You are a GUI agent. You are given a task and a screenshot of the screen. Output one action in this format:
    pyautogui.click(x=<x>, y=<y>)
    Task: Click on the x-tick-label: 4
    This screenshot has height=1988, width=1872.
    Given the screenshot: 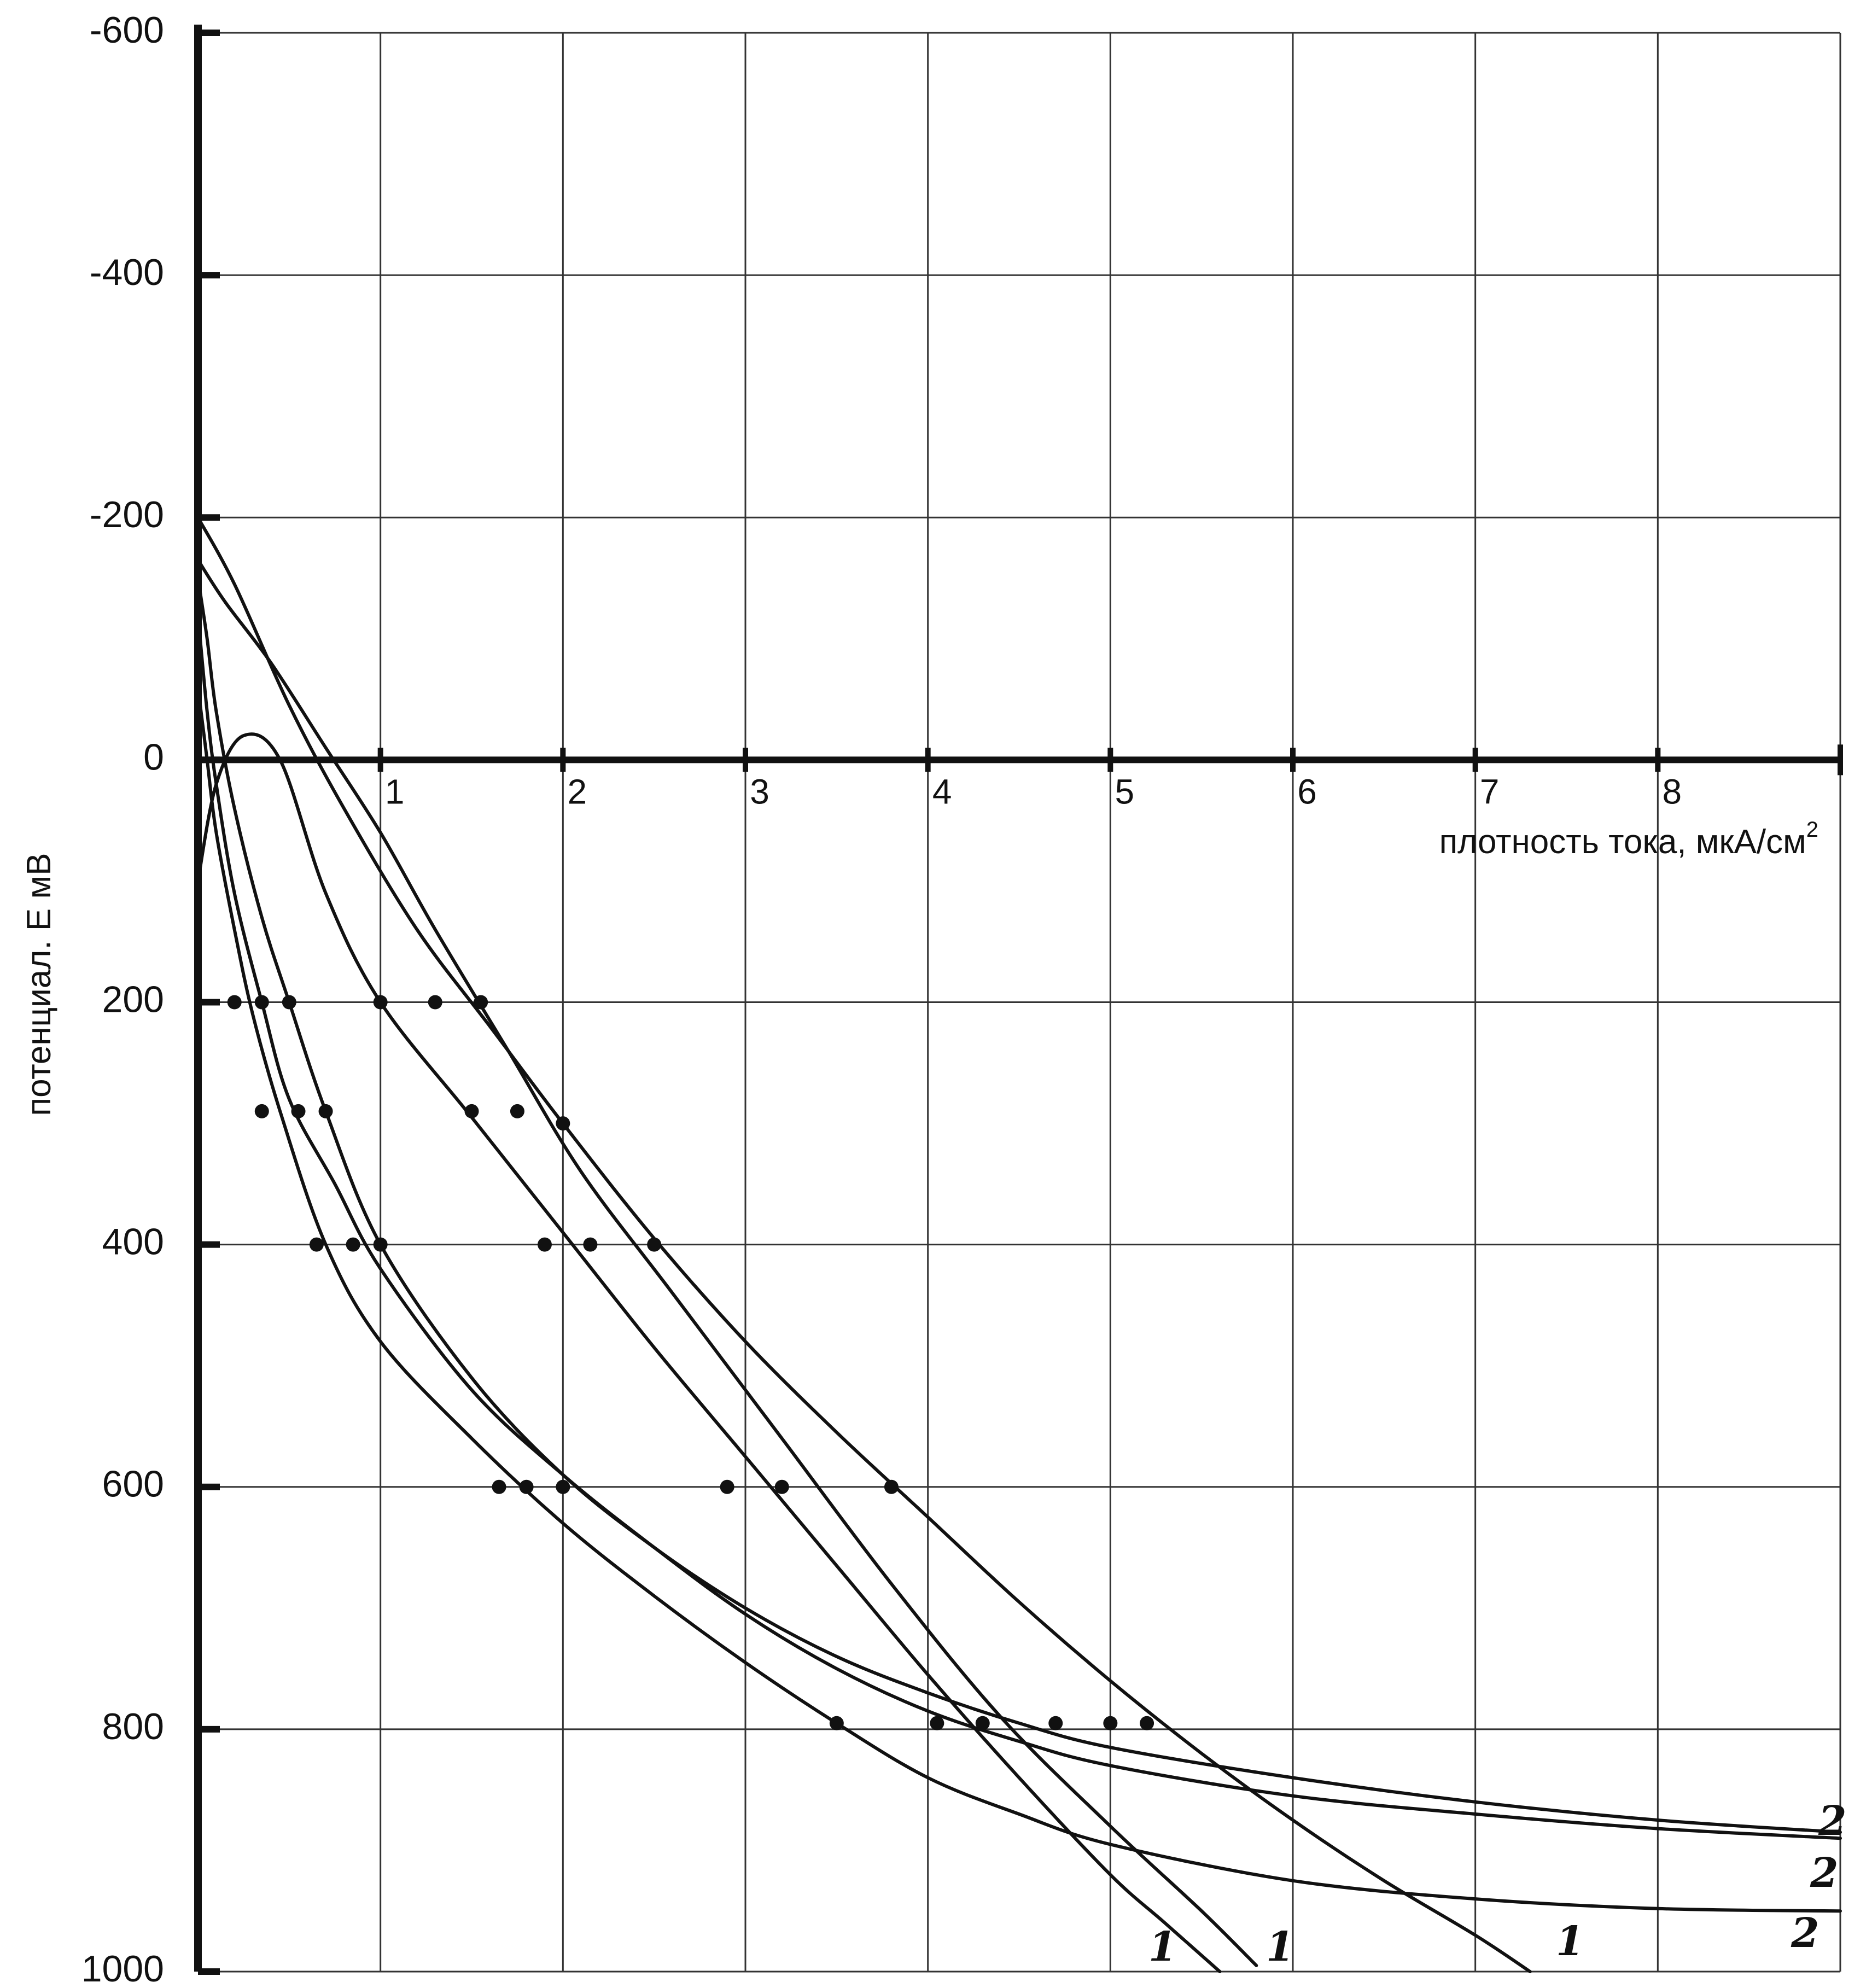 What is the action you would take?
    pyautogui.click(x=942, y=792)
    